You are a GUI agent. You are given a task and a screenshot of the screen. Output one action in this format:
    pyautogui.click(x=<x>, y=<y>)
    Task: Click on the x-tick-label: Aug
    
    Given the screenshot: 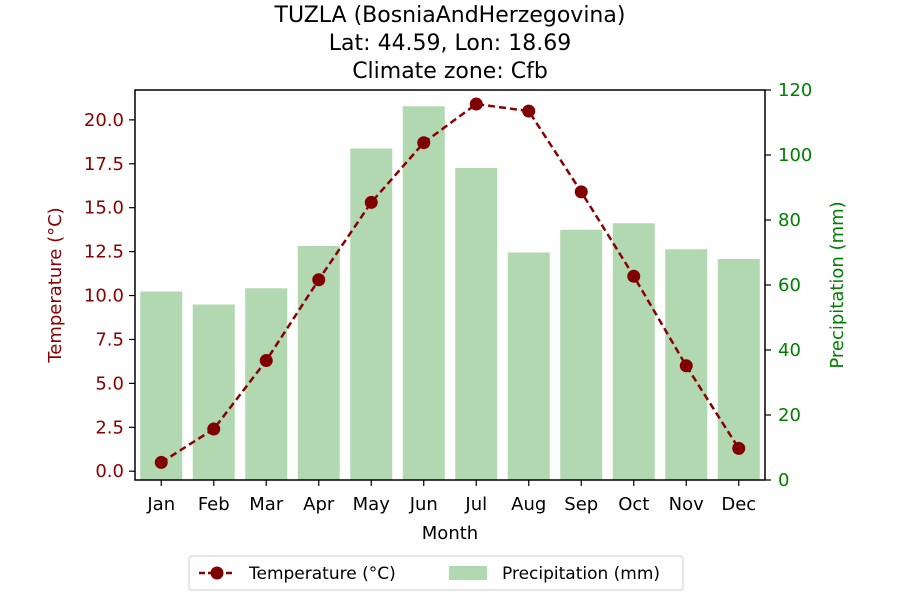 What is the action you would take?
    pyautogui.click(x=528, y=504)
    